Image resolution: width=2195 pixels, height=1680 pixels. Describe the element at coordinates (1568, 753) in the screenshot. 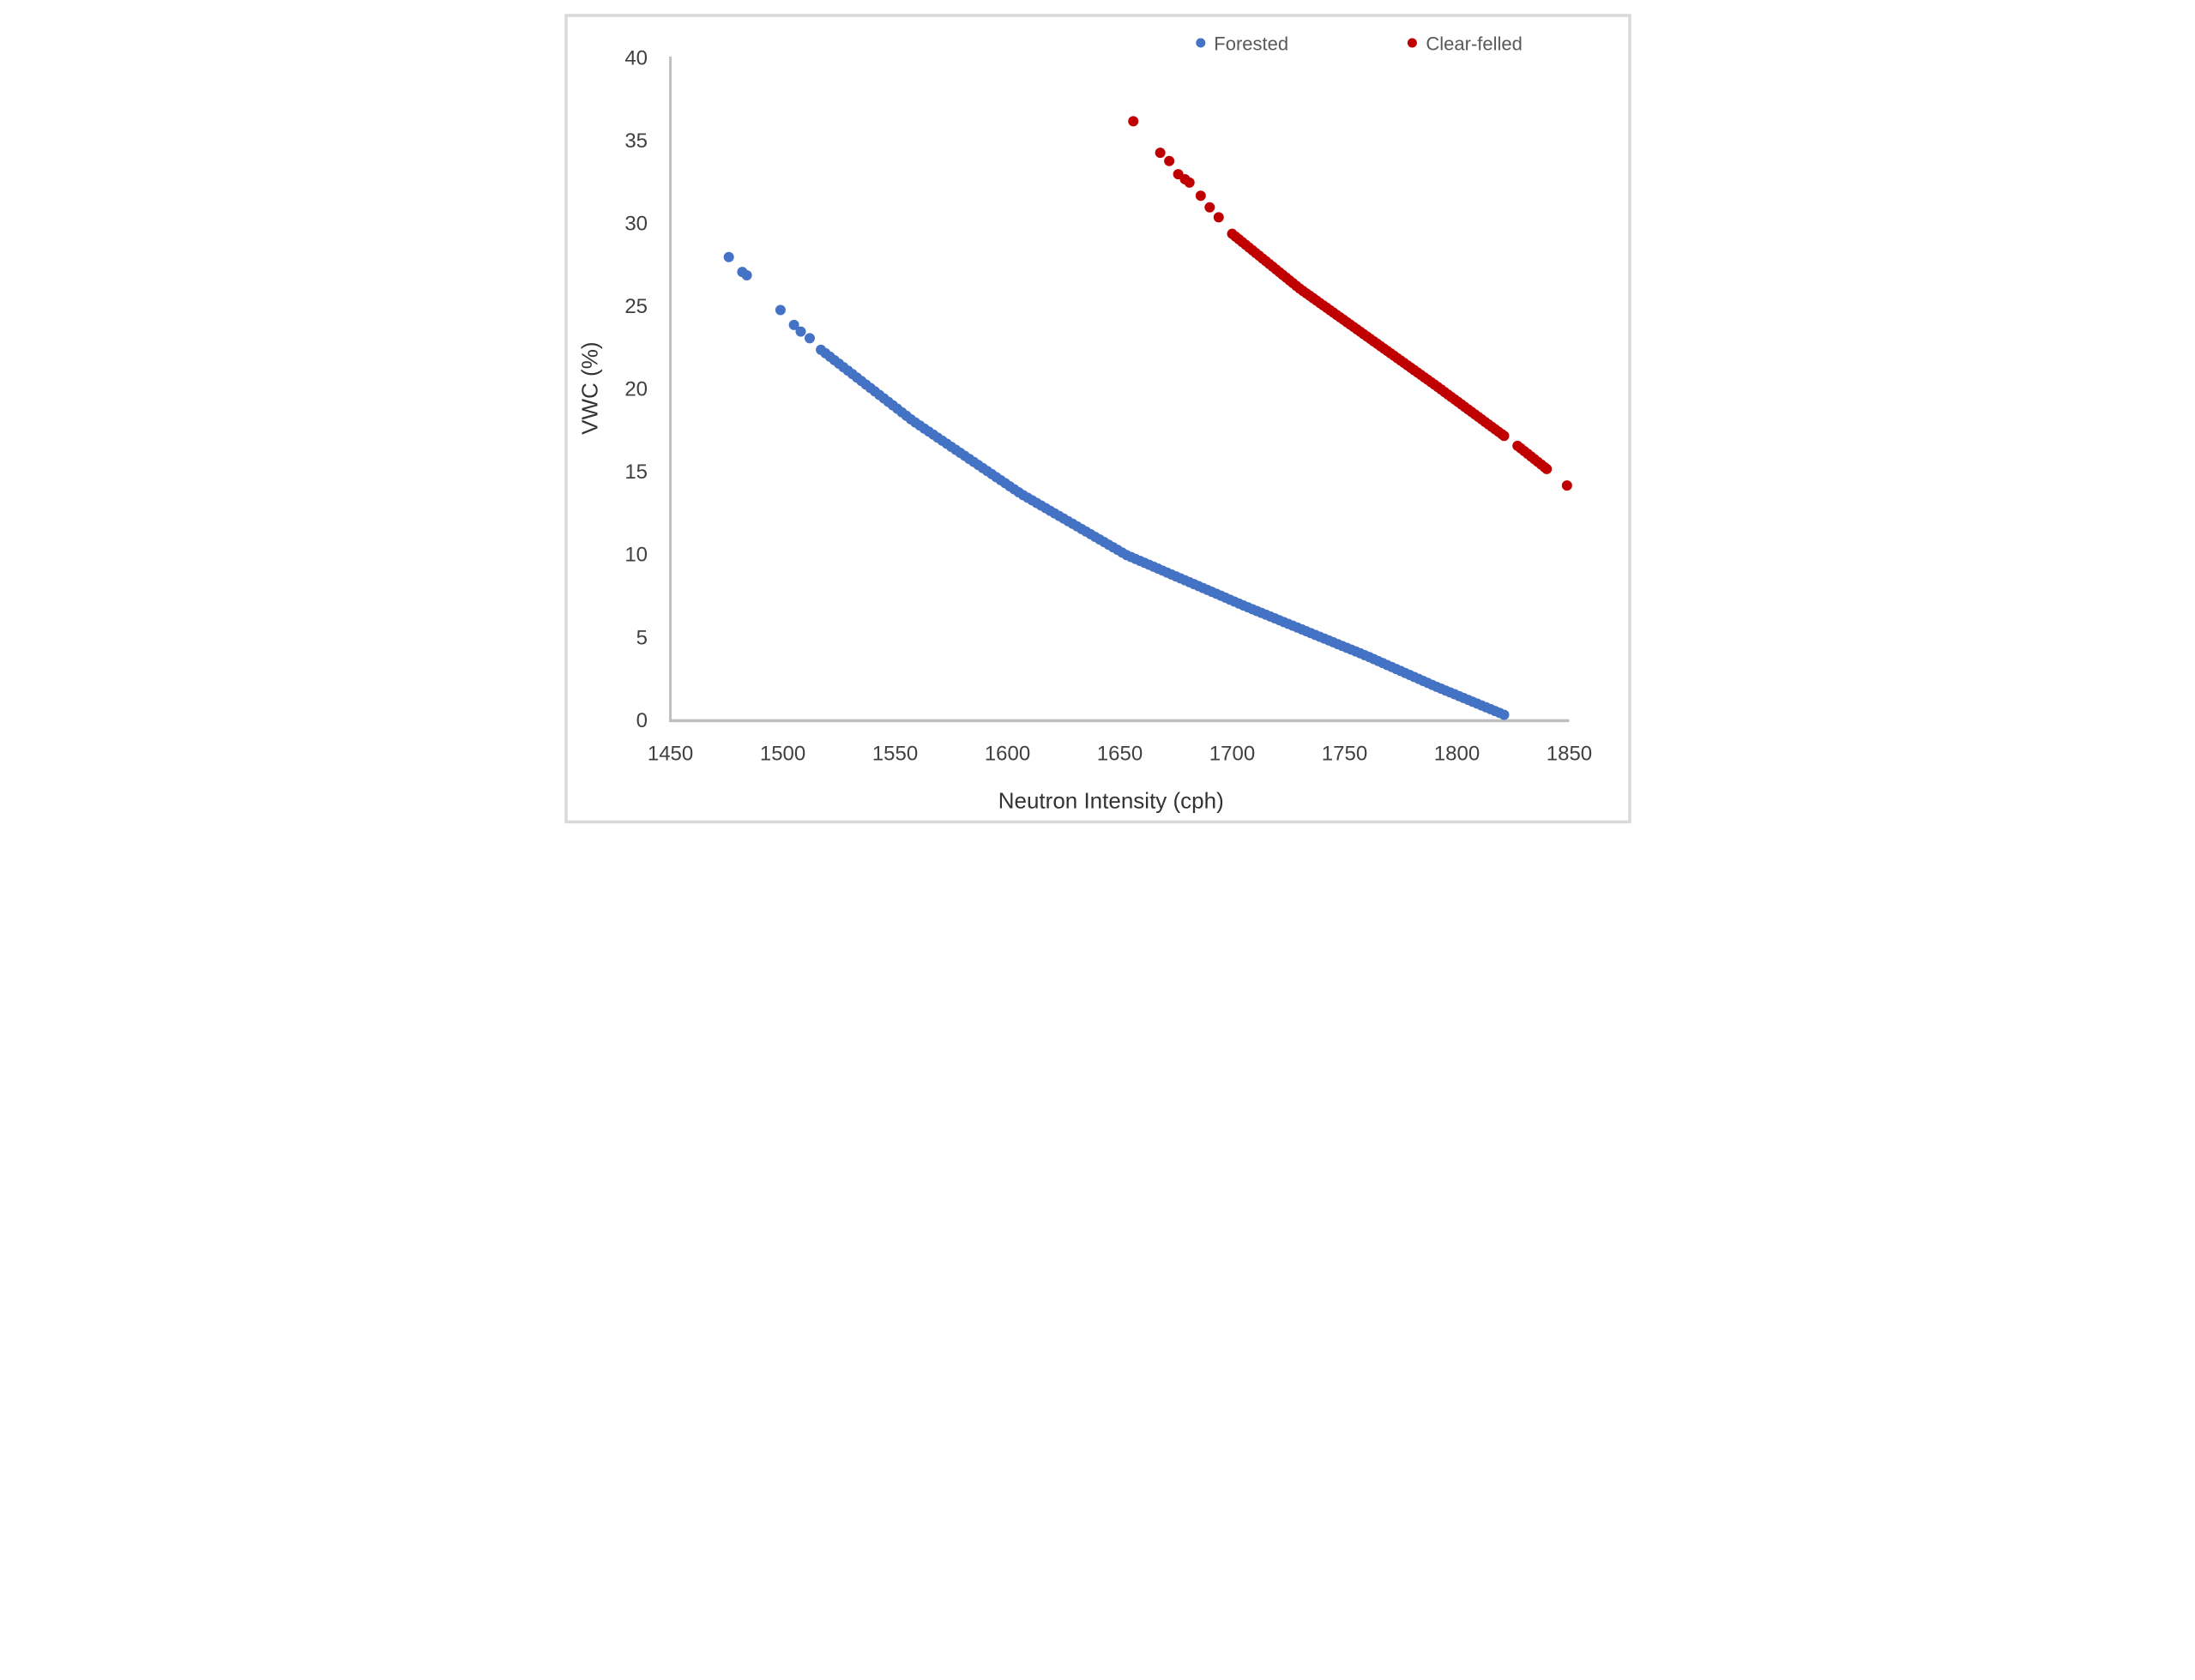

I see `x-tick-label: 1850` at that location.